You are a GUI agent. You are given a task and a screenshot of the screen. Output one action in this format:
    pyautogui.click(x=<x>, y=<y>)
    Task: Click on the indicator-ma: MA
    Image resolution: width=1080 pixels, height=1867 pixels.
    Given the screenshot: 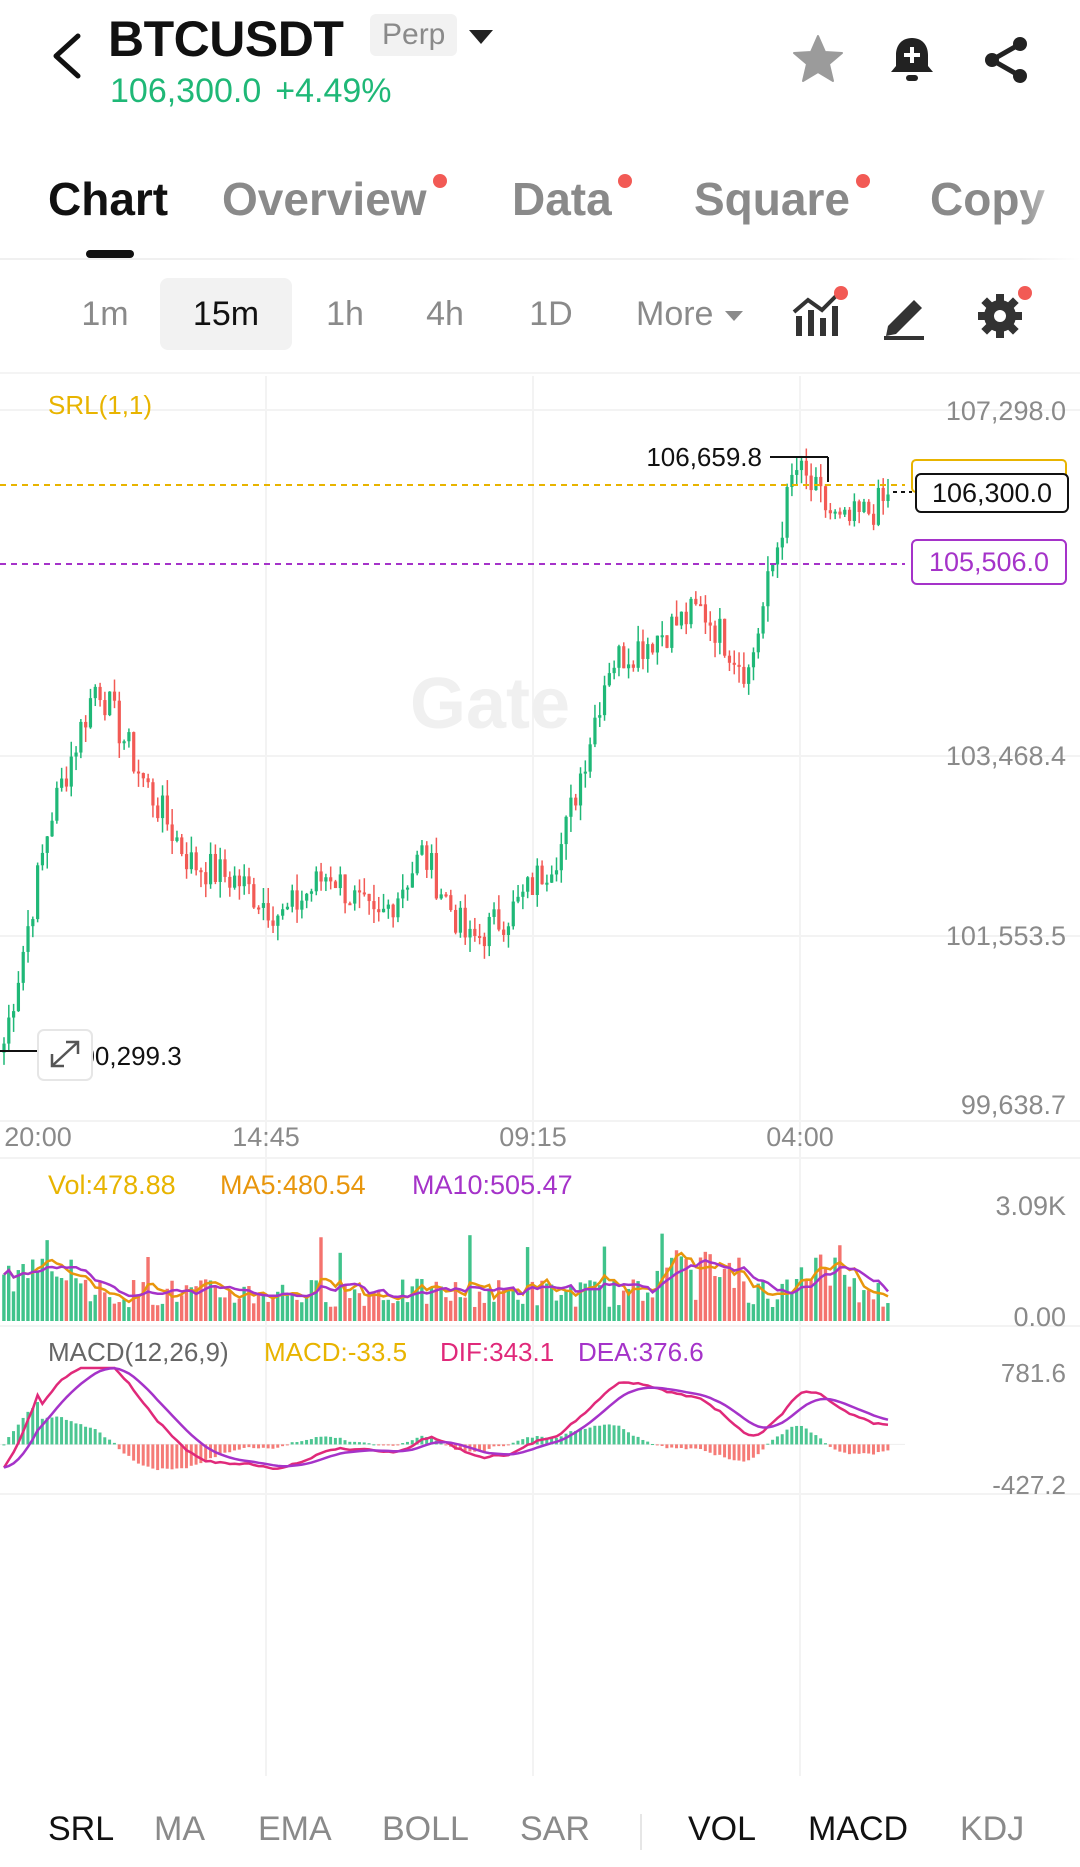 What is the action you would take?
    pyautogui.click(x=179, y=1829)
    